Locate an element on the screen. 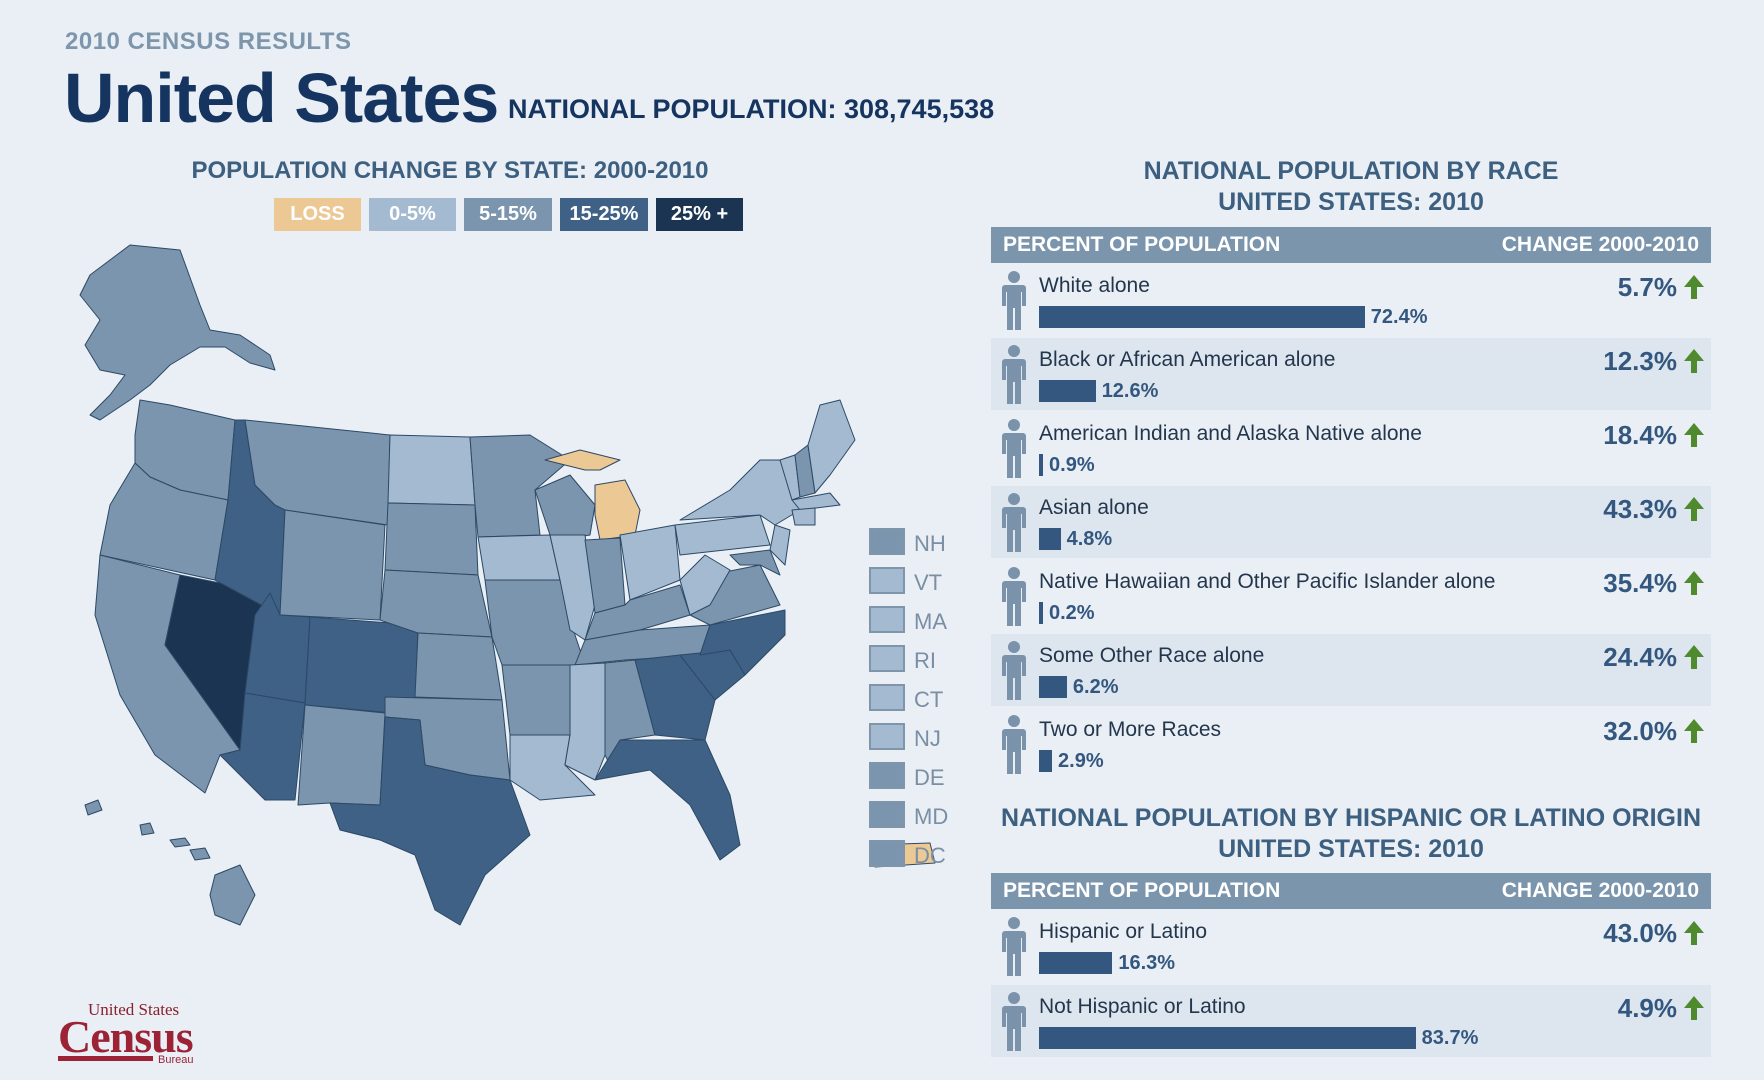 Image resolution: width=1764 pixels, height=1080 pixels. change-label: 5.7% is located at coordinates (1647, 287).